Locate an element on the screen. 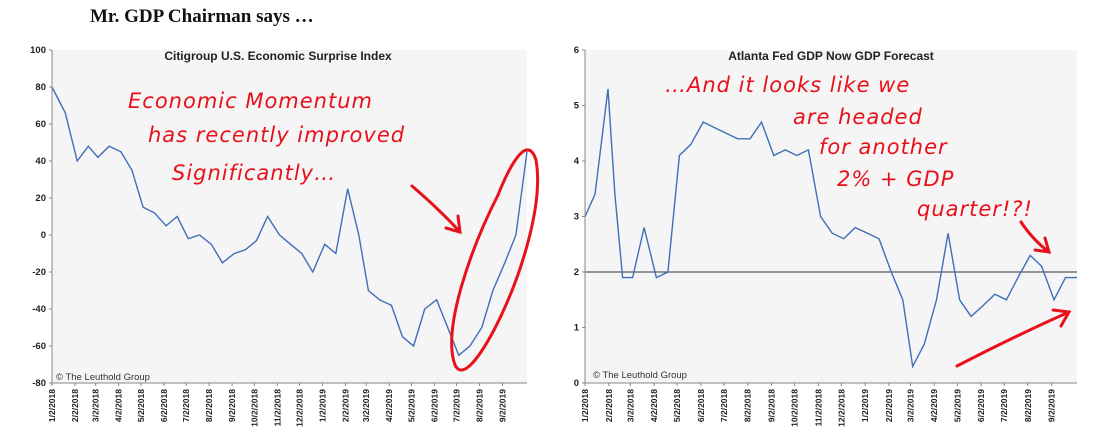 This screenshot has height=444, width=1103. annotation-line-5: quarter!?! is located at coordinates (975, 209).